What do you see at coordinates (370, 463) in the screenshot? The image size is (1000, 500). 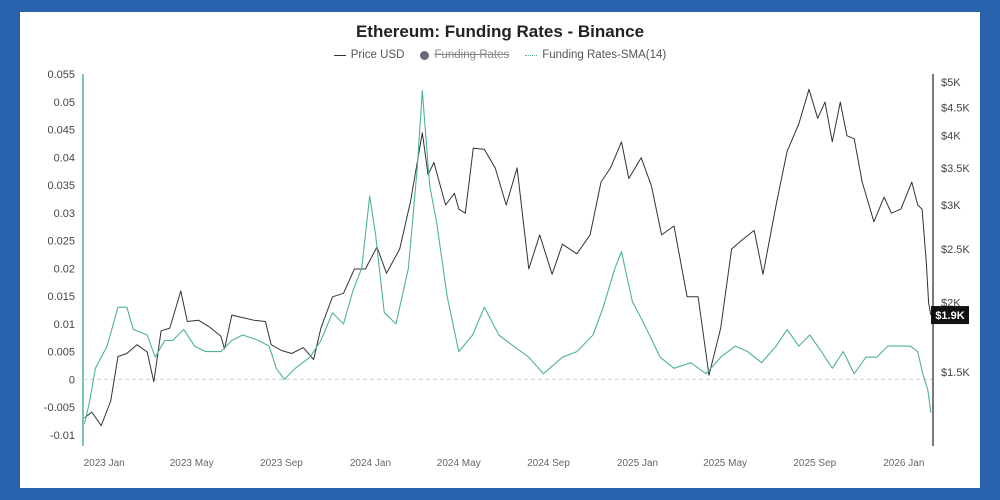 I see `x-tick-label: 2024 Jan` at bounding box center [370, 463].